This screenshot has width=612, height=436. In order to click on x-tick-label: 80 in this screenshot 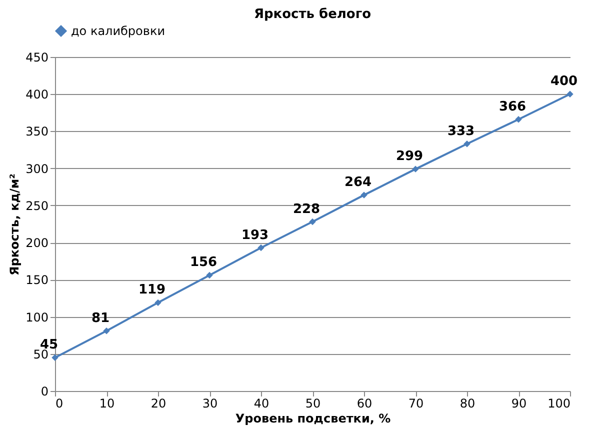, I will do `click(468, 403)`.